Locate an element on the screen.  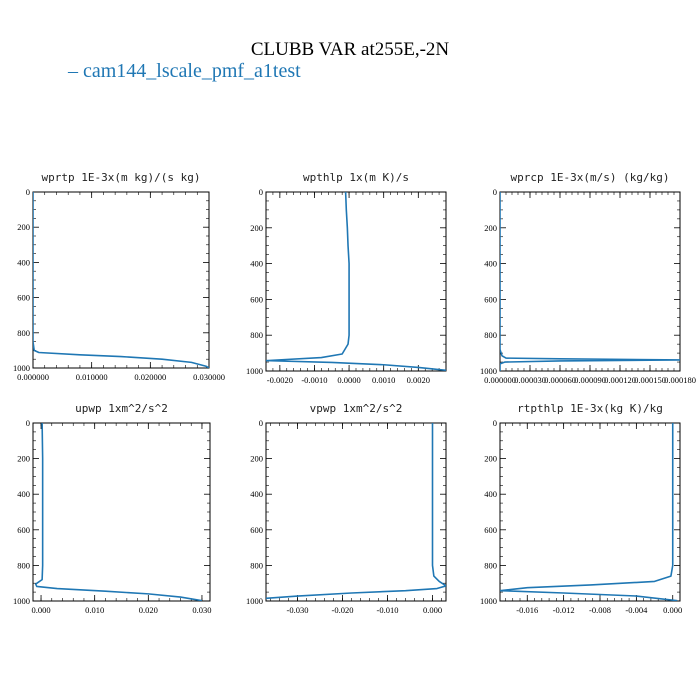
x-tick-label: 0.000030 is located at coordinates (530, 380).